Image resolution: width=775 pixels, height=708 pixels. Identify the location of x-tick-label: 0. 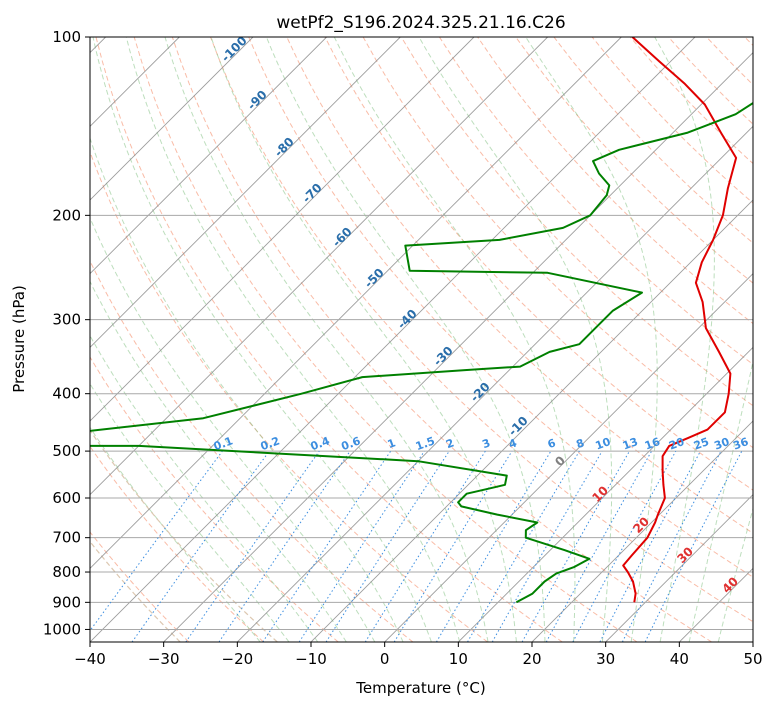
(385, 659).